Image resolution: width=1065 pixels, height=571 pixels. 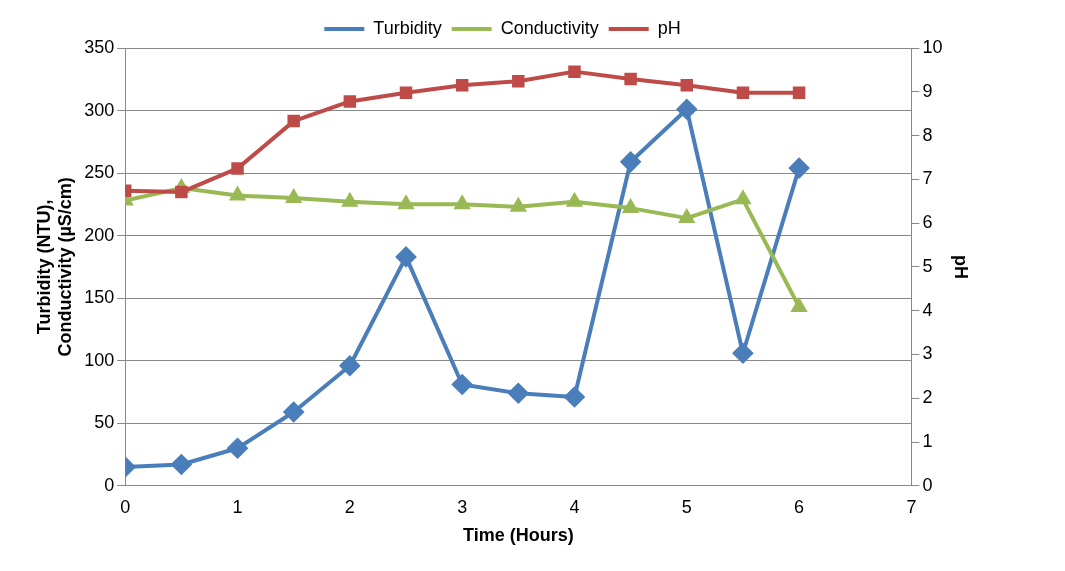 I want to click on legend-label: pH, so click(x=669, y=27).